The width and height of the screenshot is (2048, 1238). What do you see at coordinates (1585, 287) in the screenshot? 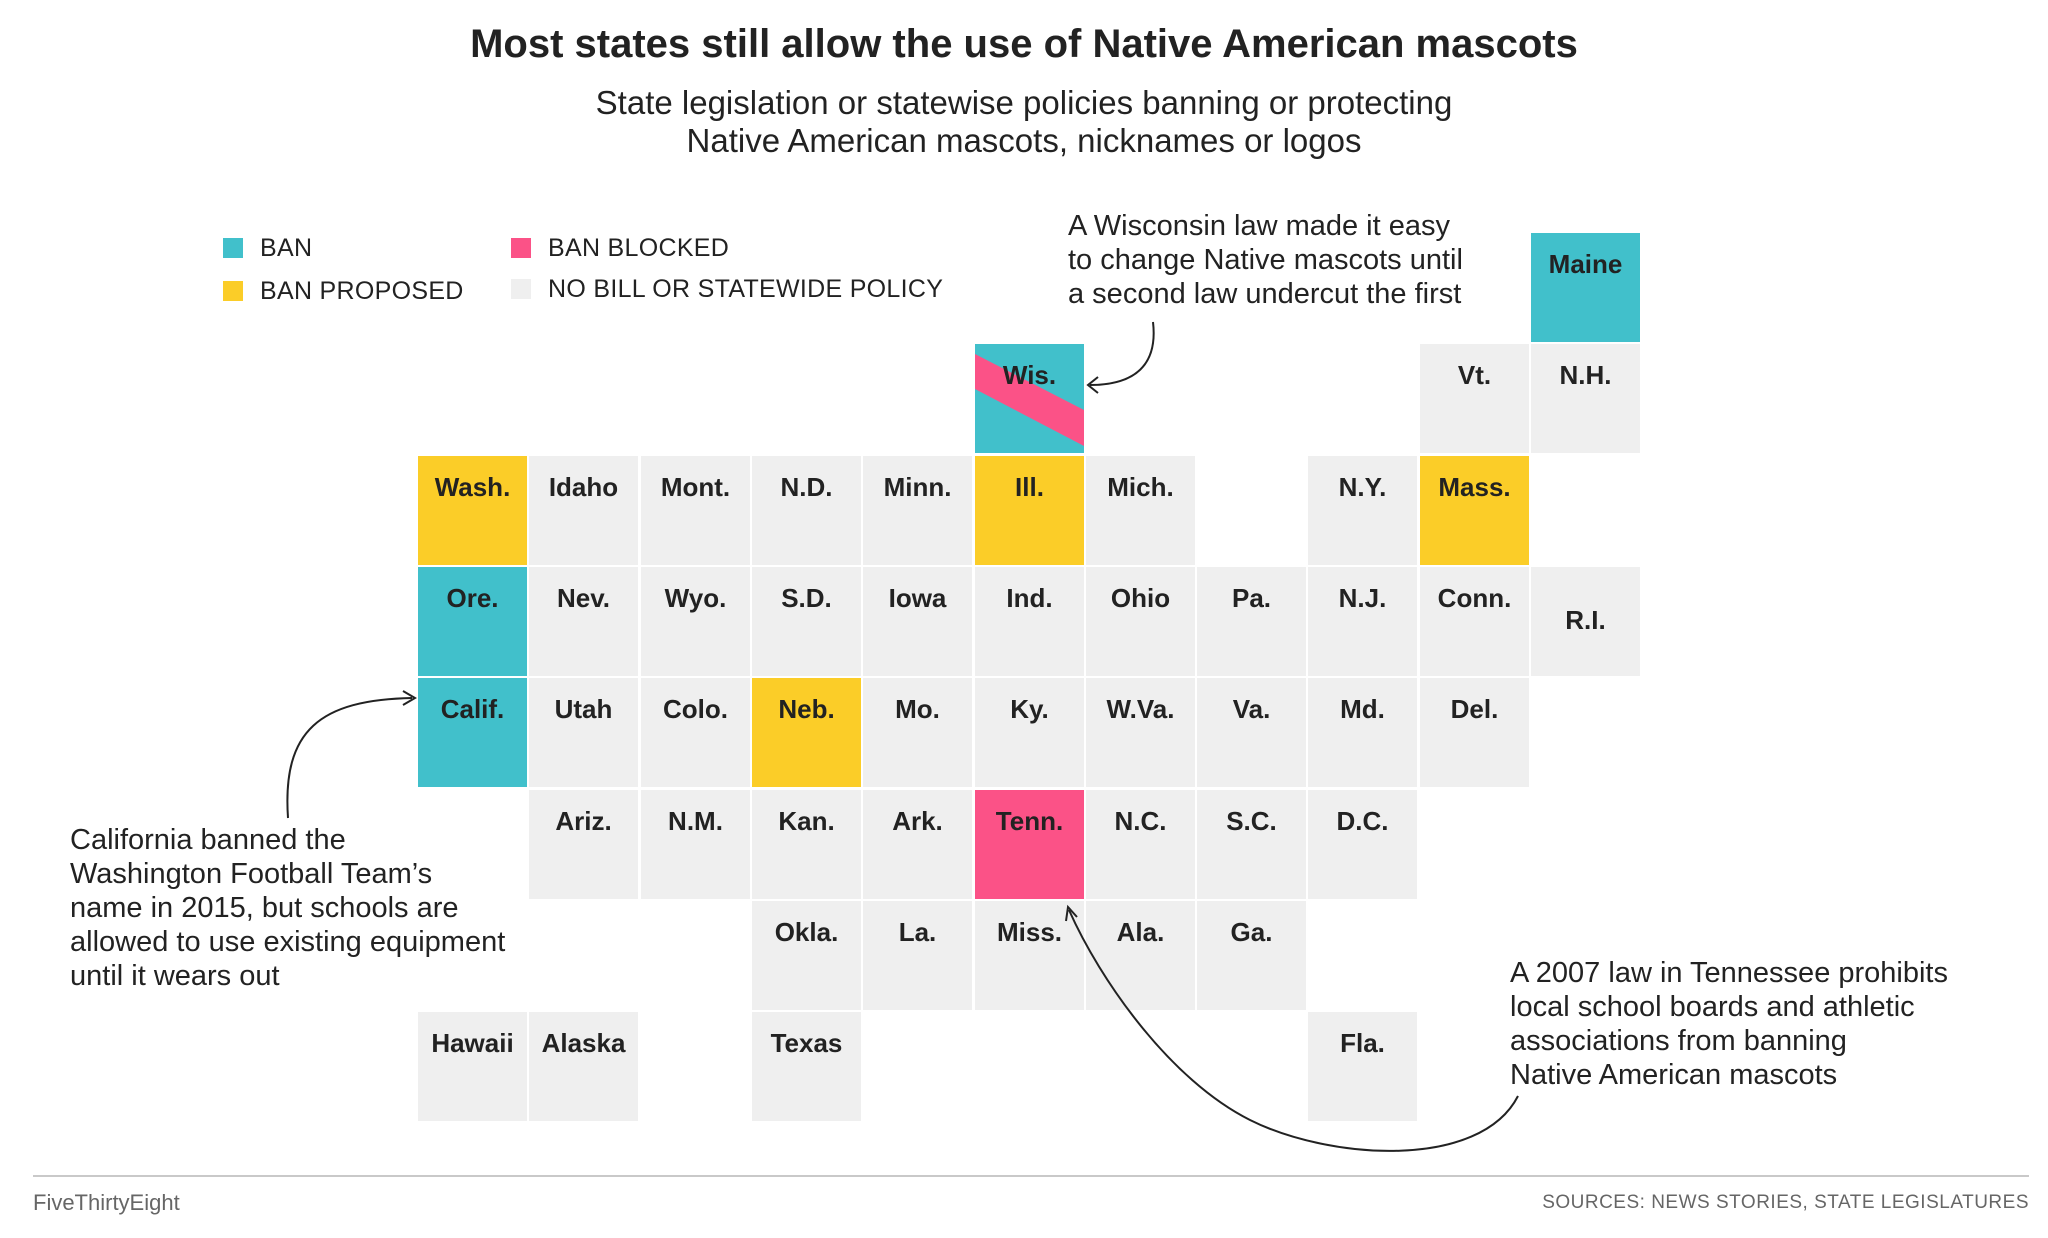
I see `state-tile: Maine` at bounding box center [1585, 287].